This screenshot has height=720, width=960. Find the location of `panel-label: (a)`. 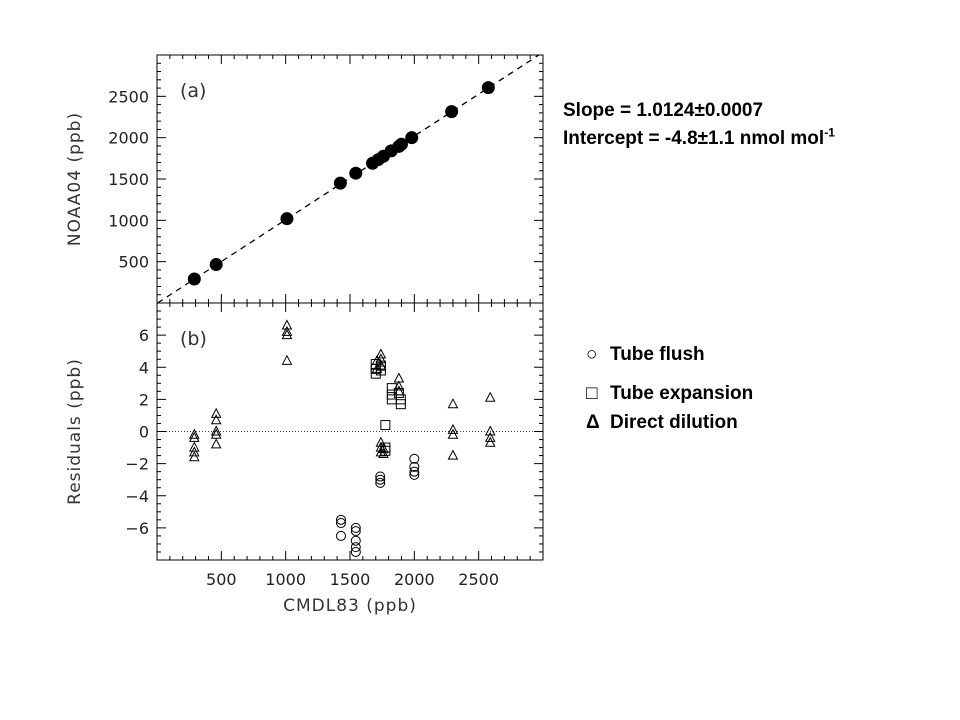

panel-label: (a) is located at coordinates (193, 91).